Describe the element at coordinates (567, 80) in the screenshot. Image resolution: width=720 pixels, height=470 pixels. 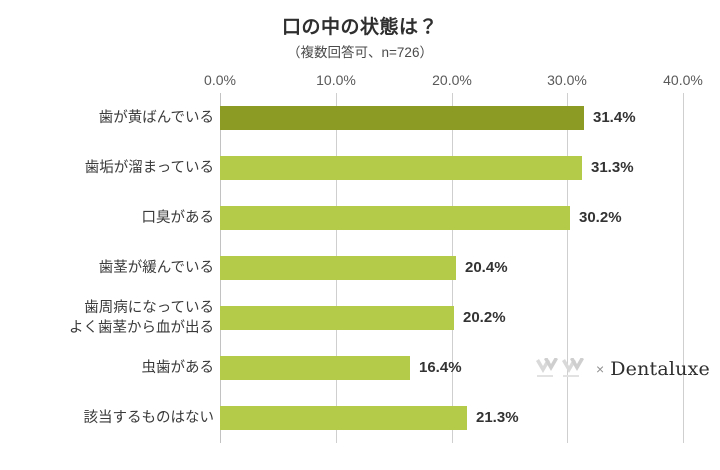
I see `xtick-label-3: 30.0%` at that location.